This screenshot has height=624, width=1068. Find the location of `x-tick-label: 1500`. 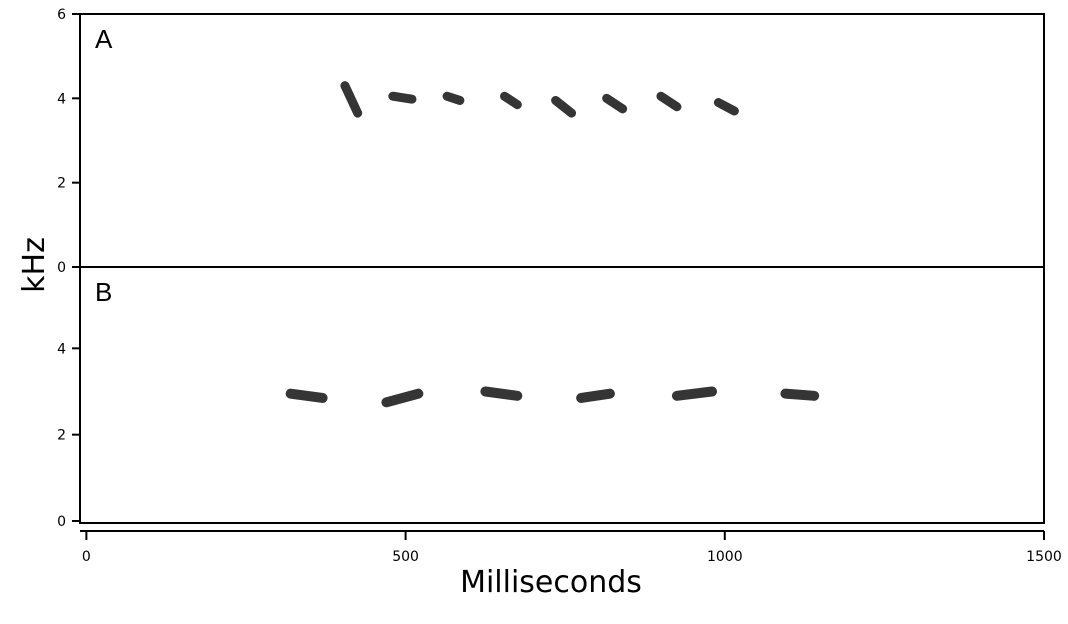

x-tick-label: 1500 is located at coordinates (1044, 557).